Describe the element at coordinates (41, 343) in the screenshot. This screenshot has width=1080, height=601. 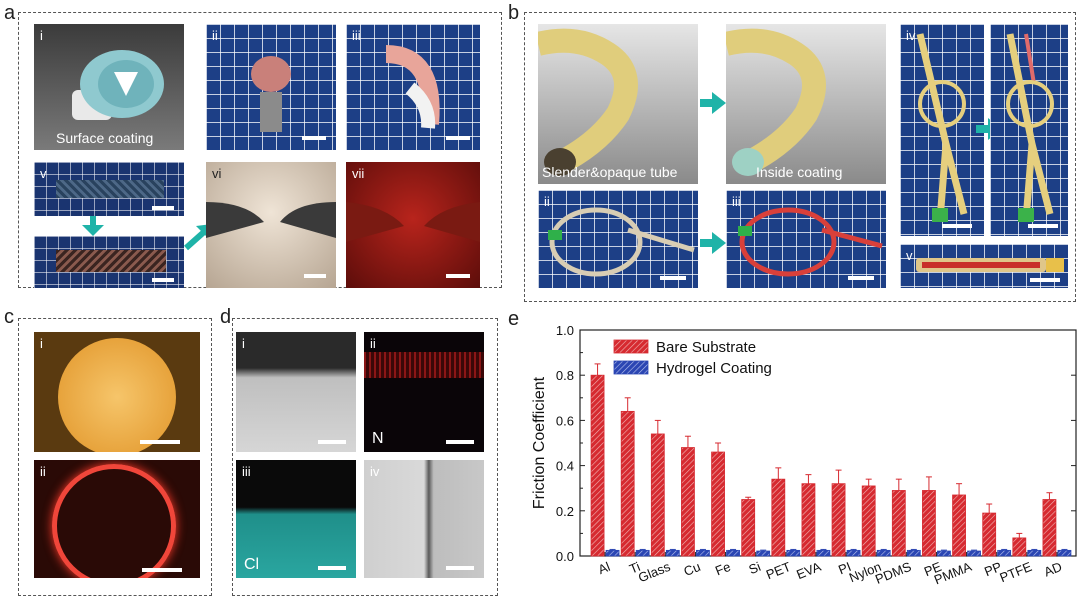
I see `sublabel-c-i: i` at that location.